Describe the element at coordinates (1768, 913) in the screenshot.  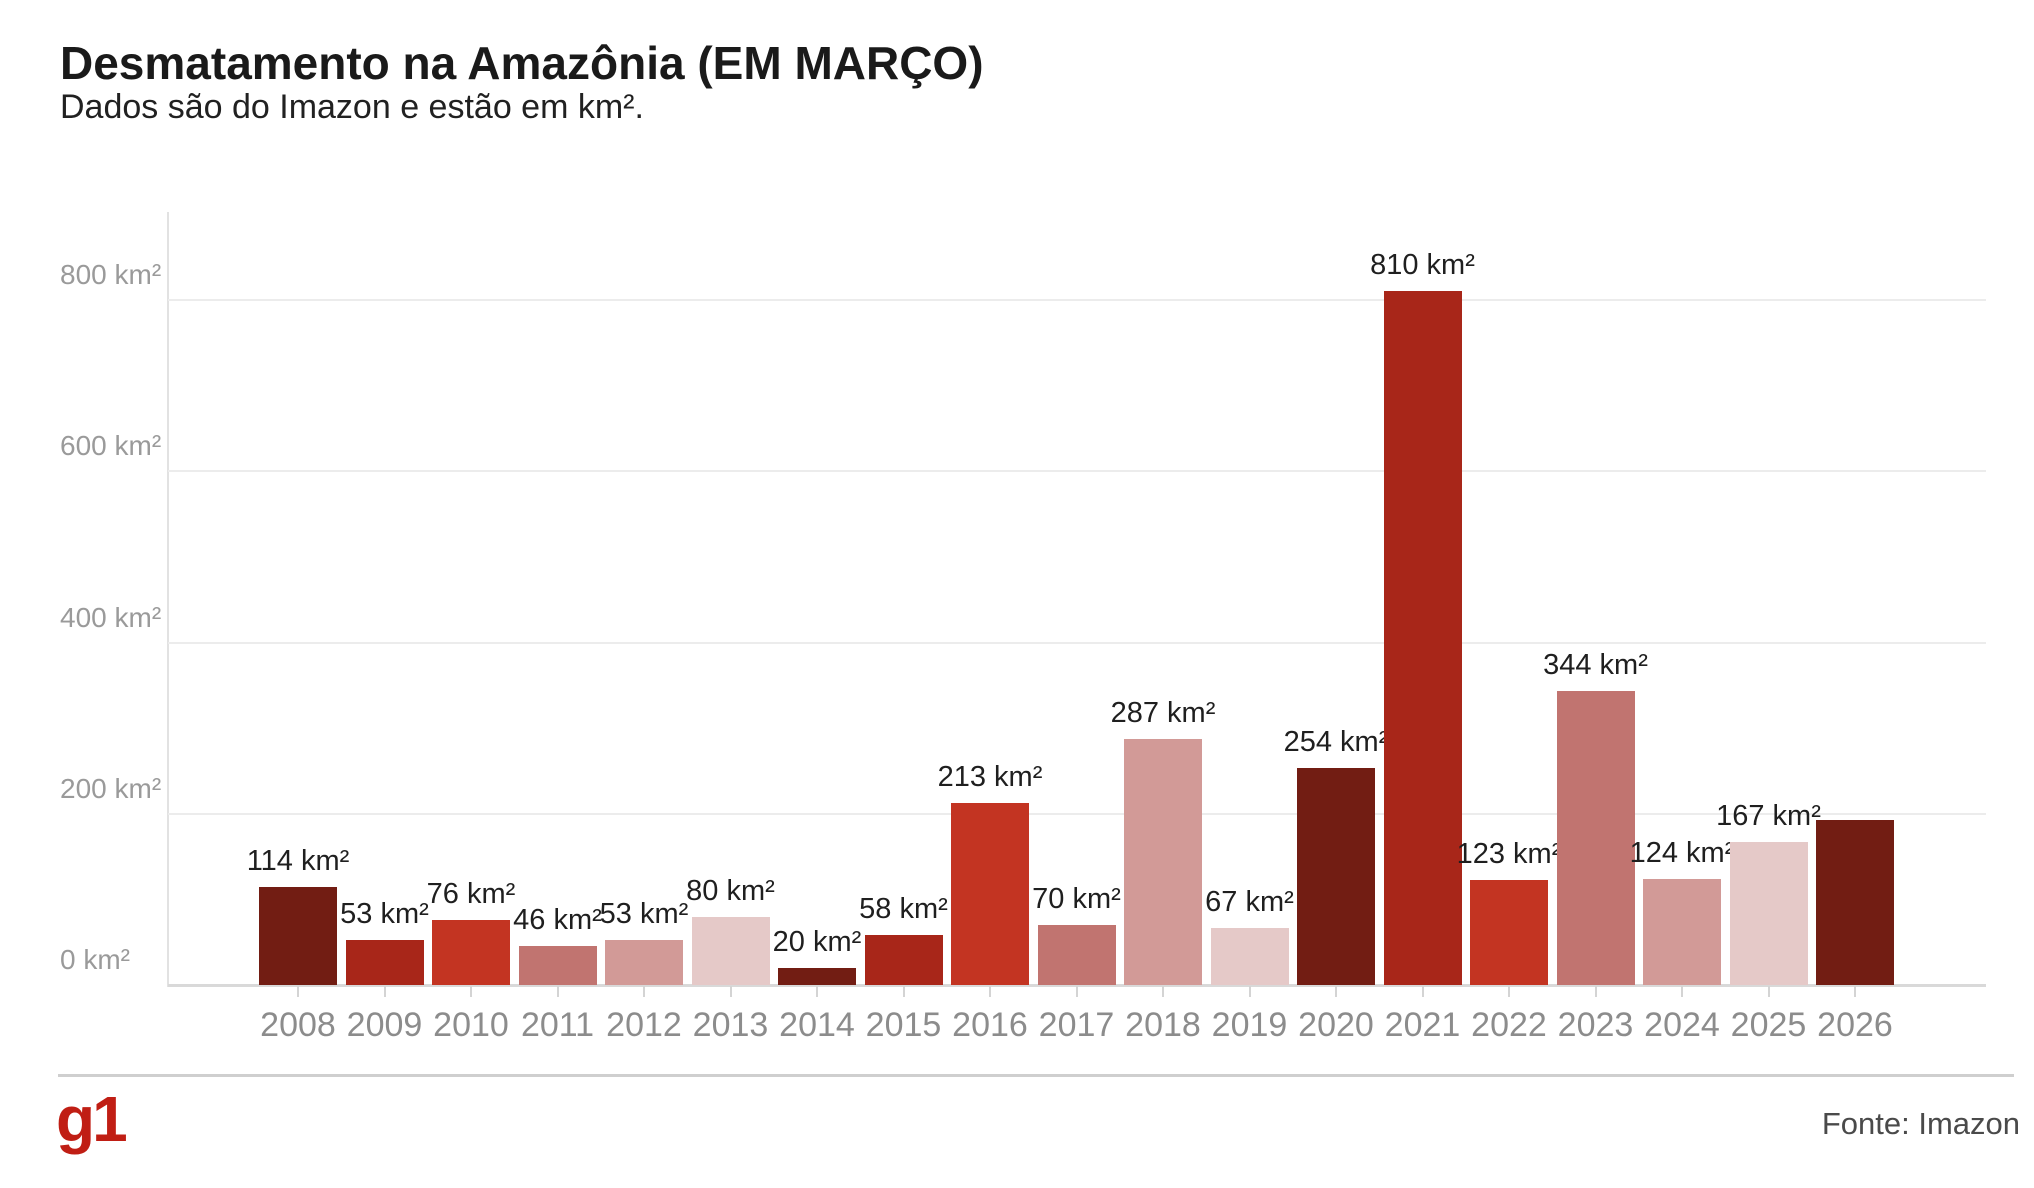
I see `bar-2025` at that location.